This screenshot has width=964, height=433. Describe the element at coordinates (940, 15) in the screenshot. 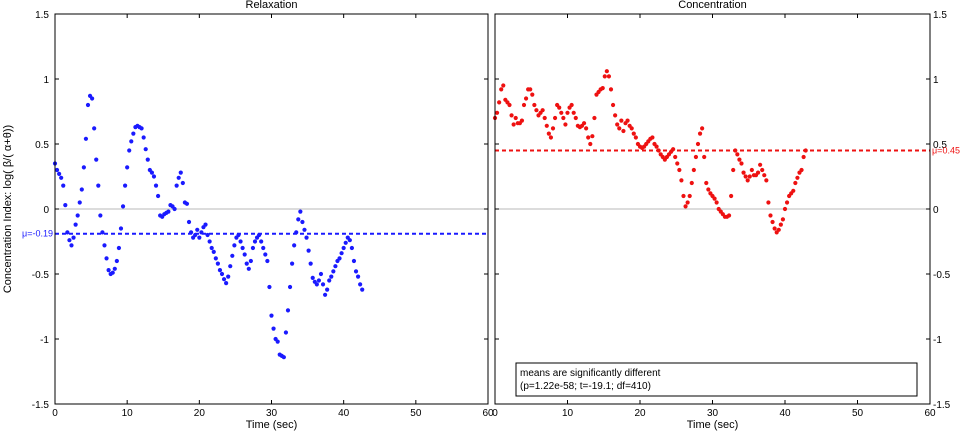

I see `y-tick-label: 1.5` at that location.